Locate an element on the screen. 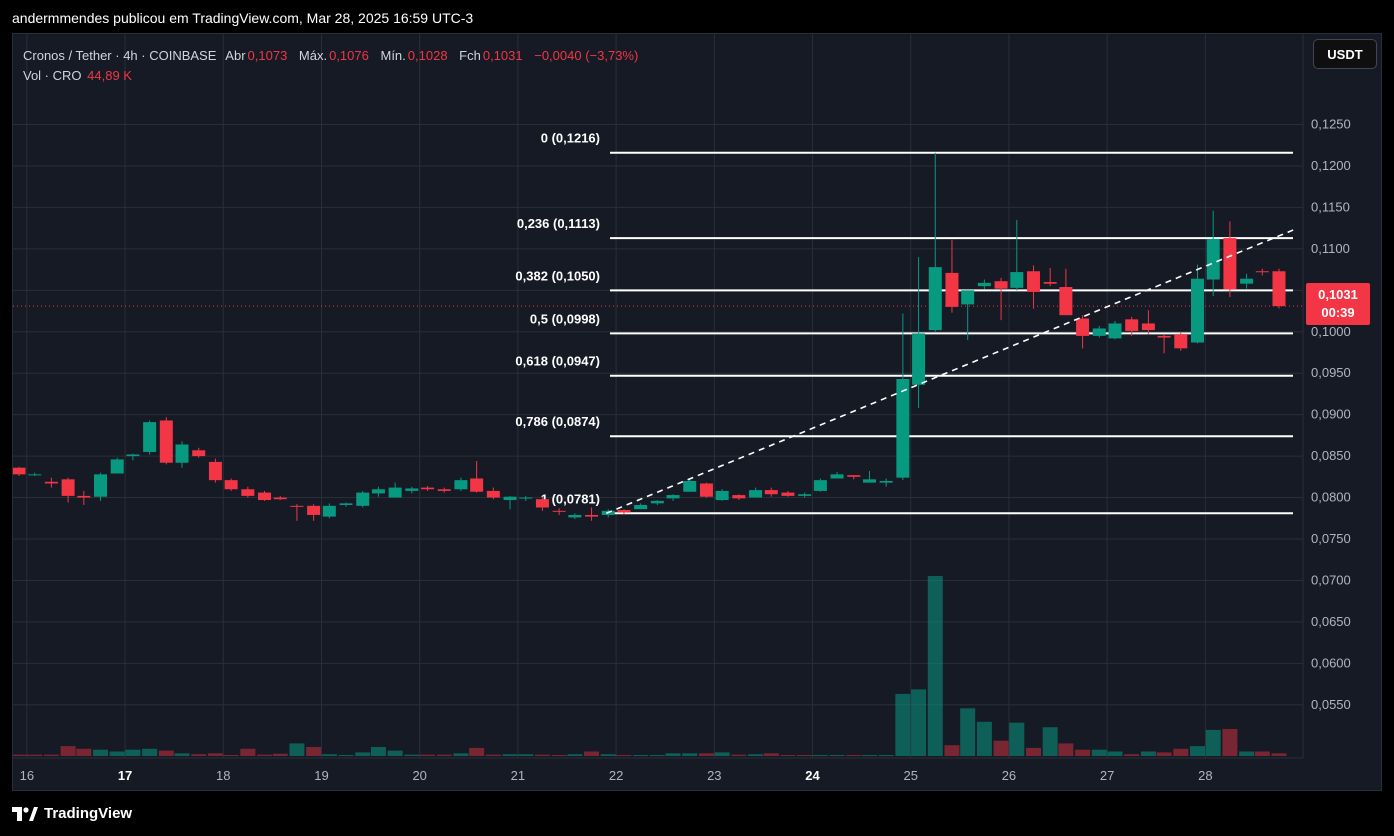  y-tick-label: 0,0550 is located at coordinates (1331, 704).